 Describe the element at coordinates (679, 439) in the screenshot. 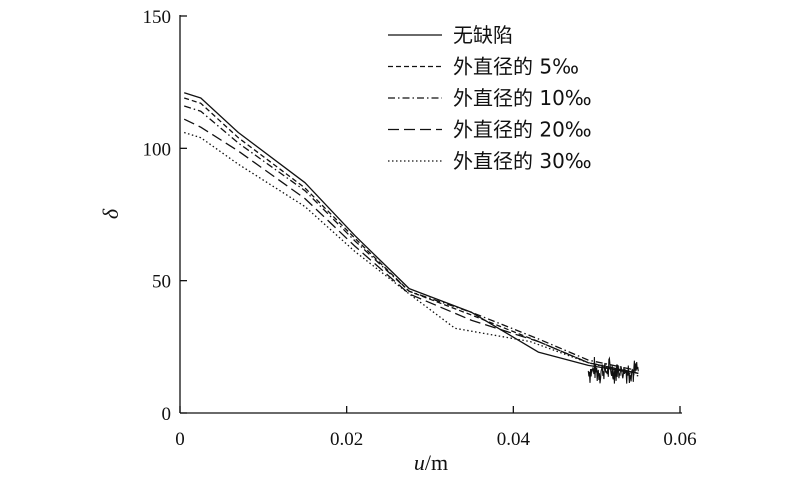

I see `x-tick-label: 0.06` at that location.